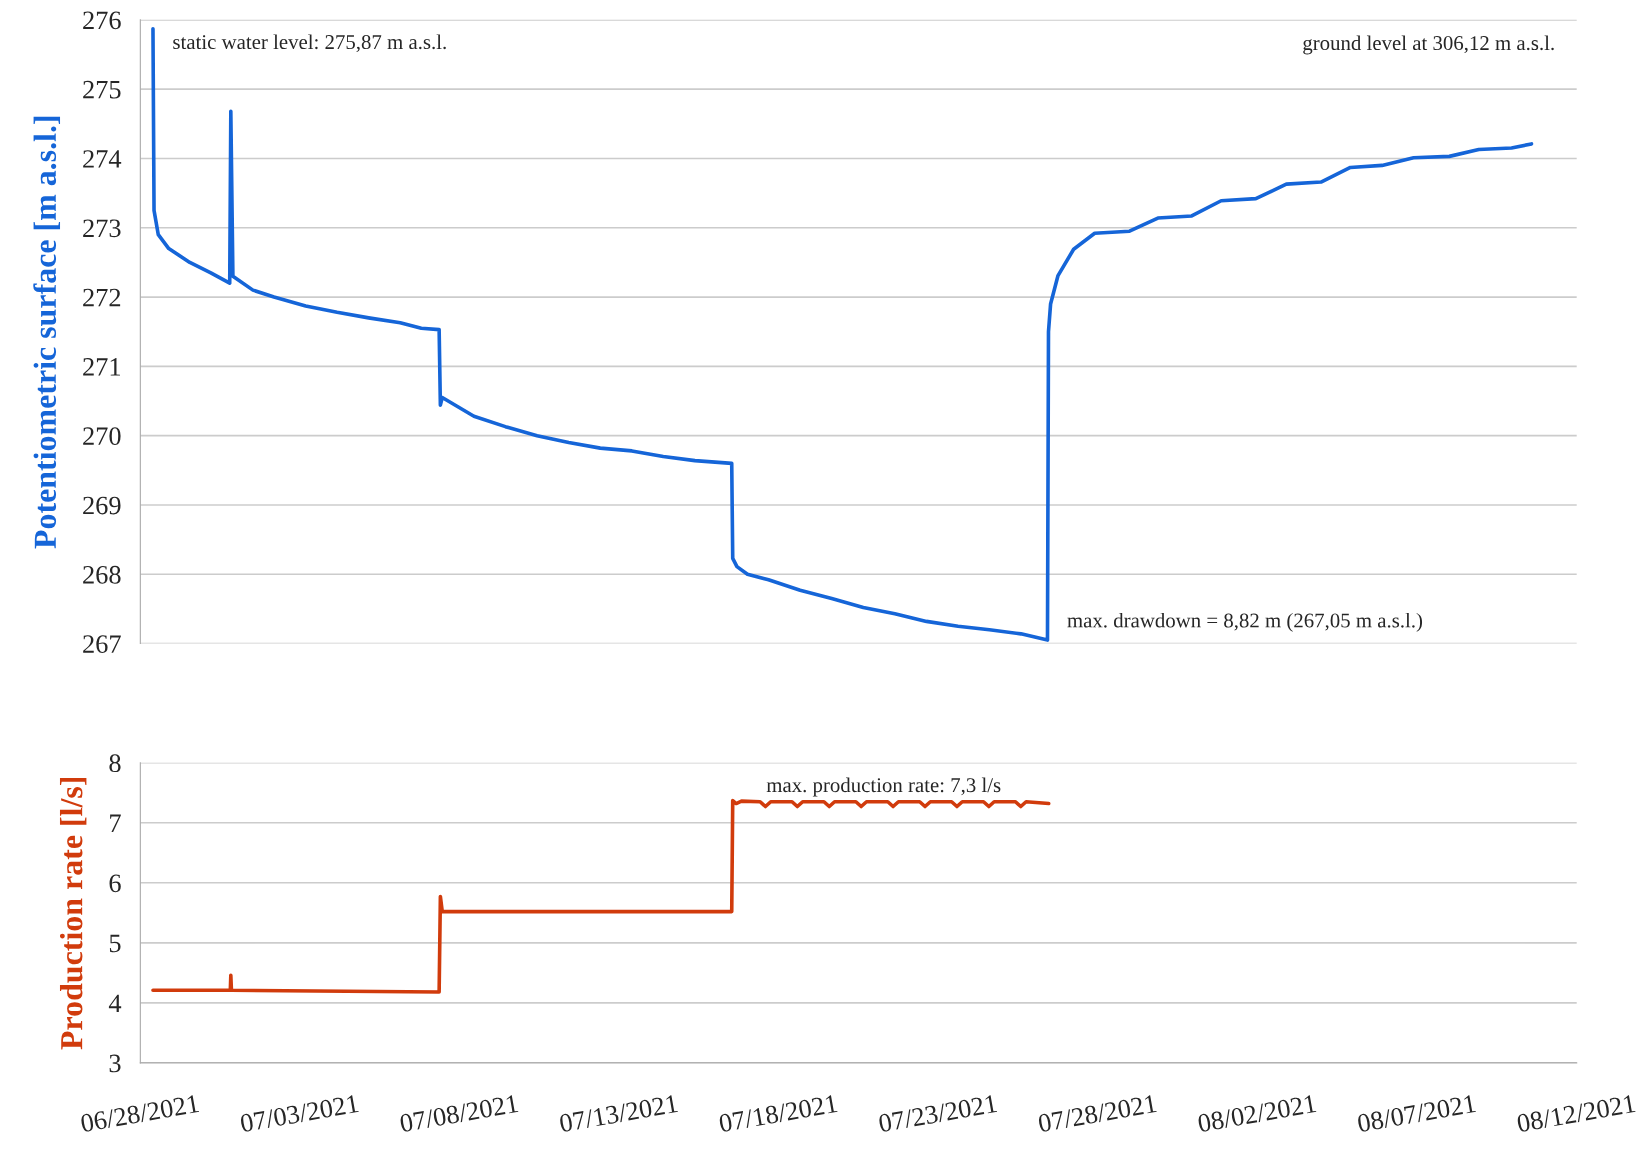  Describe the element at coordinates (140, 1113) in the screenshot. I see `x-tick-label: 06/28/2021` at that location.